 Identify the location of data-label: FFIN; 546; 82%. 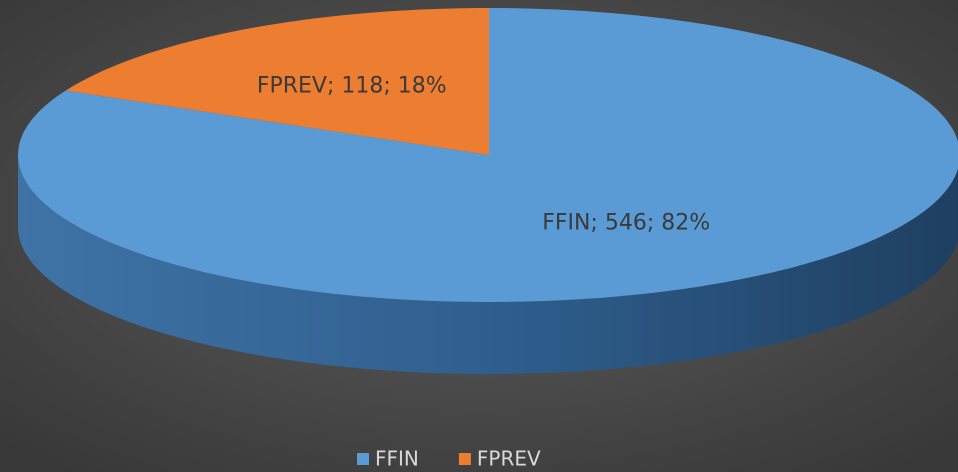
(626, 223).